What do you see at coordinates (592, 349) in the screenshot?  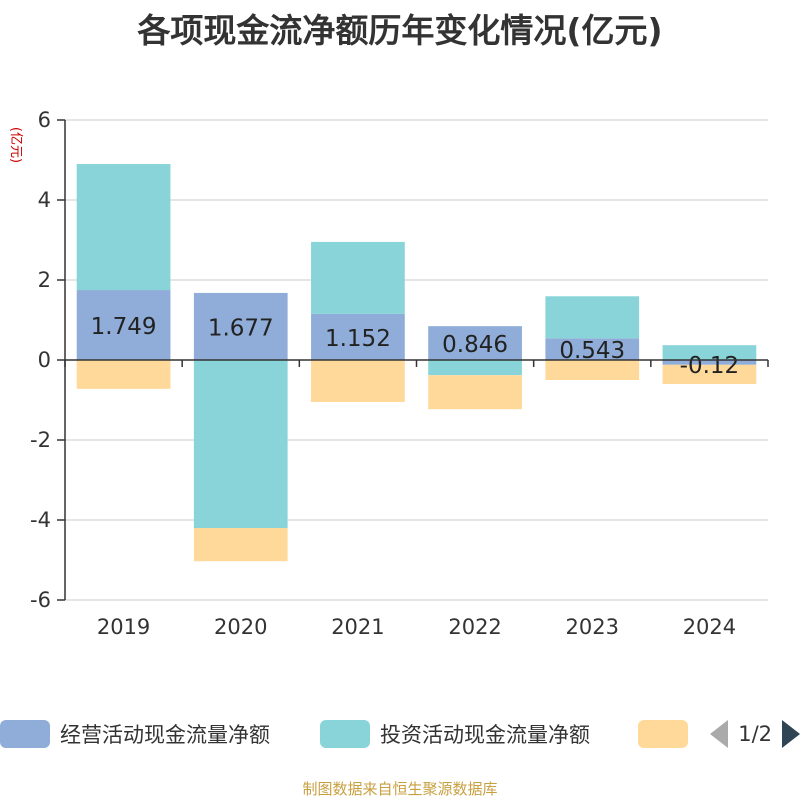 I see `bar-s0-2023` at bounding box center [592, 349].